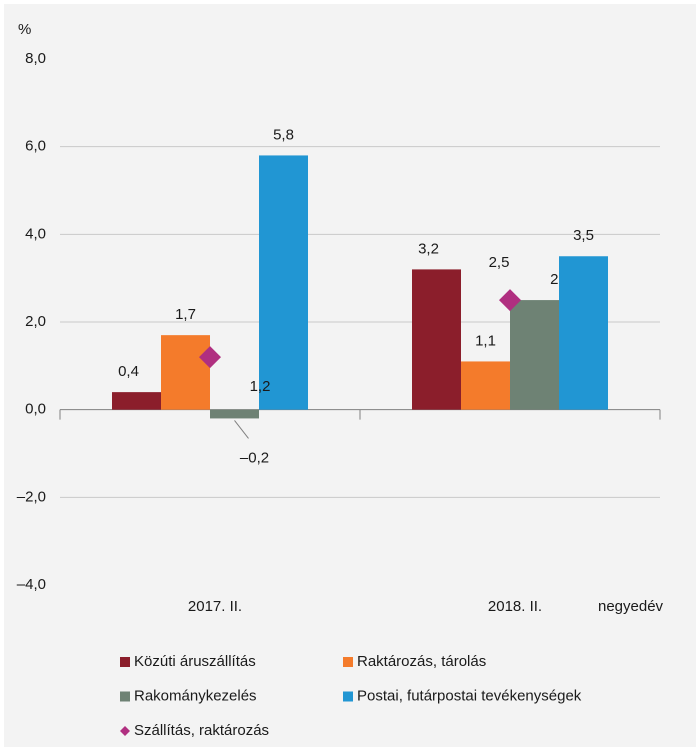 Image resolution: width=700 pixels, height=751 pixels. What do you see at coordinates (35, 233) in the screenshot?
I see `y-tick-label: 4,0` at bounding box center [35, 233].